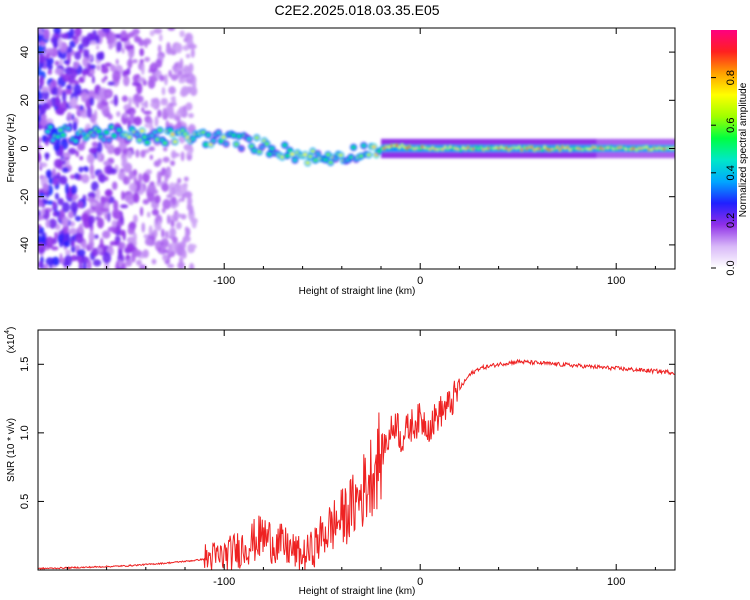 The image size is (750, 600). Describe the element at coordinates (25, 501) in the screenshot. I see `y-tick-label: 0.5` at that location.